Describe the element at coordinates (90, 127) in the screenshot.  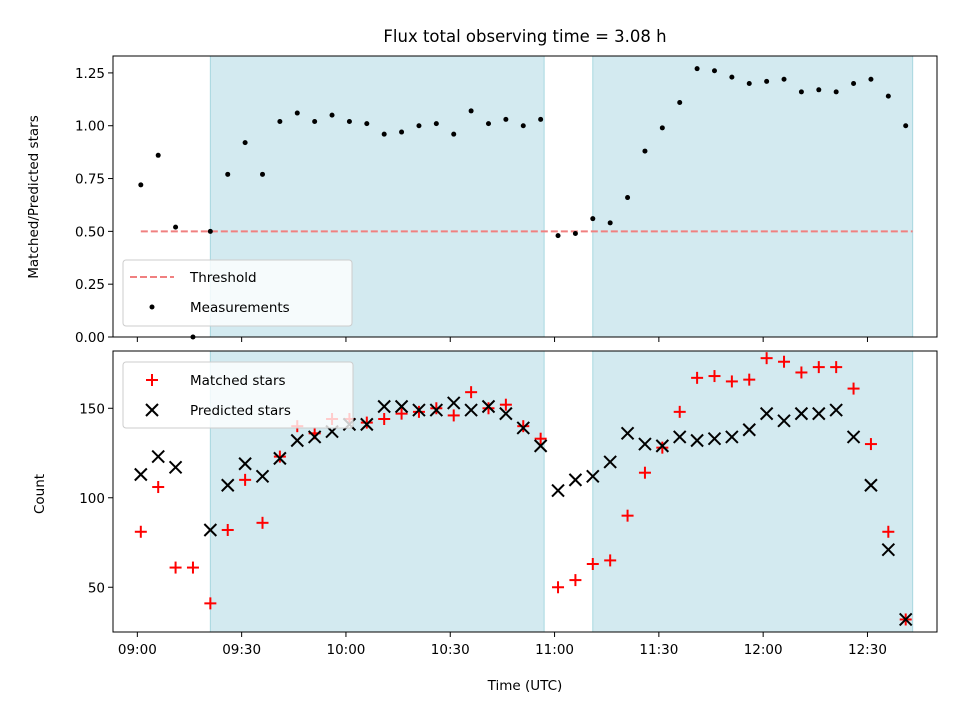
I see `top-y-tick-label: 1.00` at that location.